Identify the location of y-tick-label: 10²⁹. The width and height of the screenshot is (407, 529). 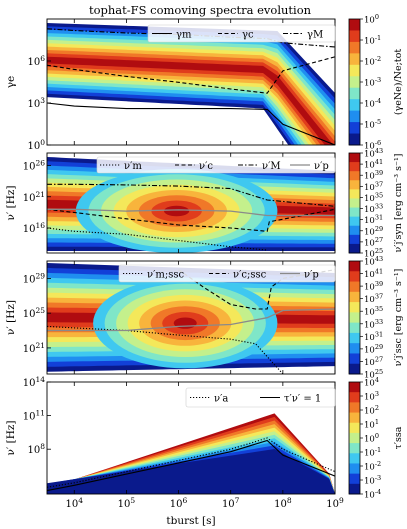
(34, 278).